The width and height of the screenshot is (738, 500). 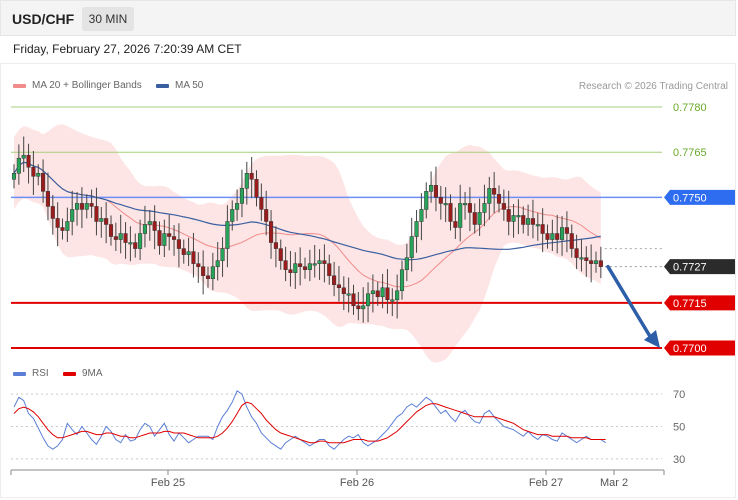 What do you see at coordinates (162, 85) in the screenshot?
I see `ma50-swatch` at bounding box center [162, 85].